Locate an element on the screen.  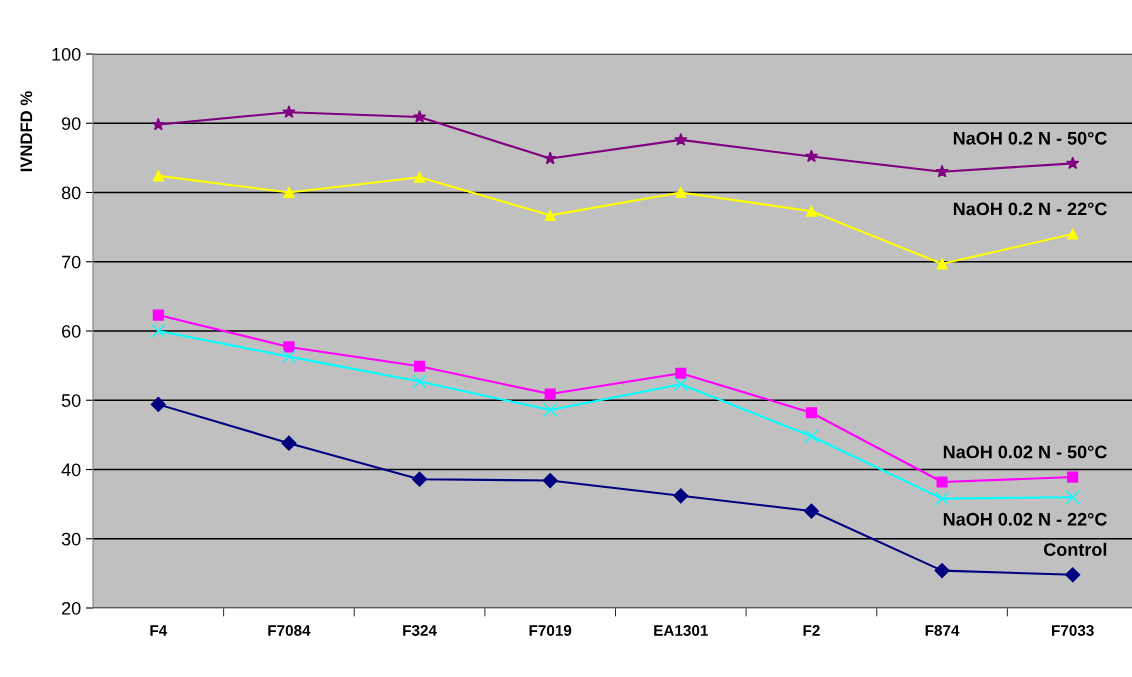
x-tick-label: F7084 is located at coordinates (289, 630).